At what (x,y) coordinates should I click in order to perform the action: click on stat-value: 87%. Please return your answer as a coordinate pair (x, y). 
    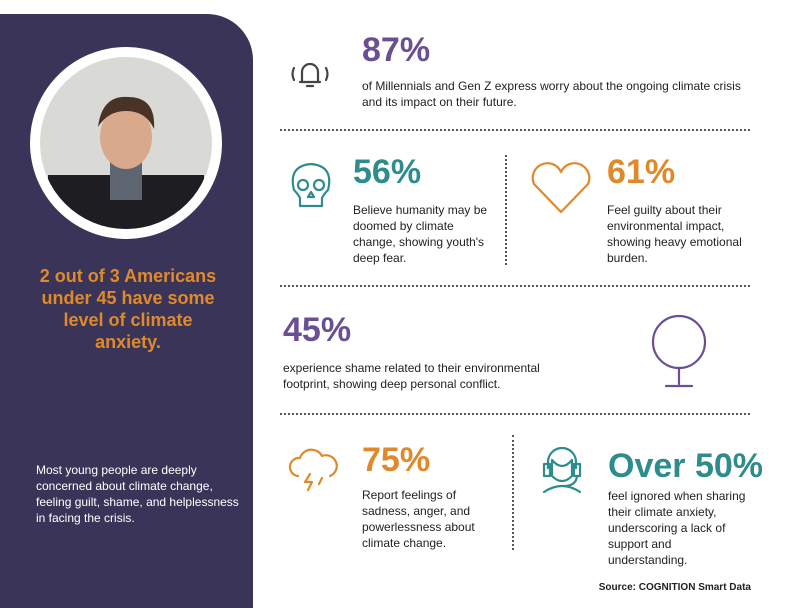
    Looking at the image, I should click on (396, 50).